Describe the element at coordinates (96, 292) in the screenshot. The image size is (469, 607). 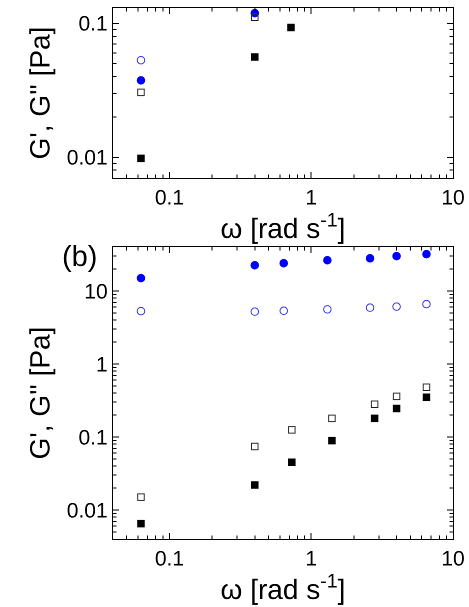
I see `y-tick-label: 10` at that location.